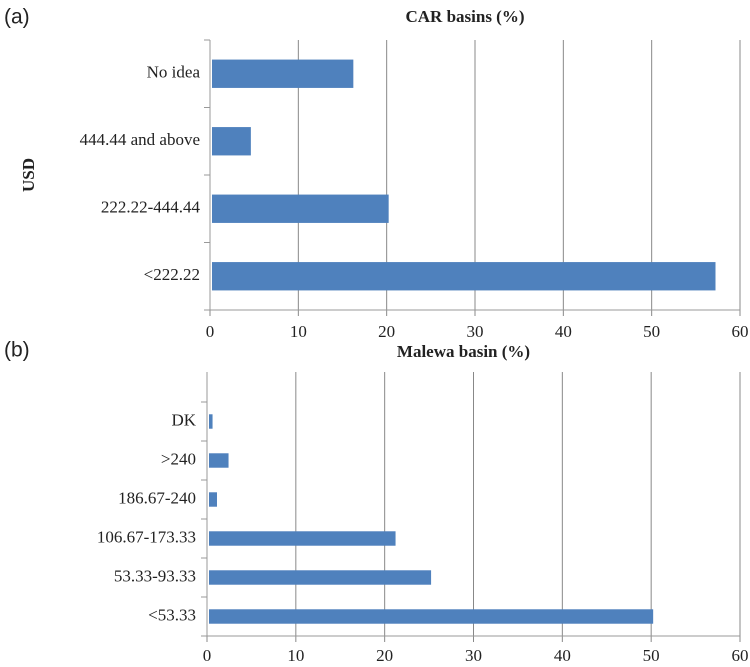 The width and height of the screenshot is (750, 667). Describe the element at coordinates (172, 614) in the screenshot. I see `y-tick-label: <53.33` at that location.